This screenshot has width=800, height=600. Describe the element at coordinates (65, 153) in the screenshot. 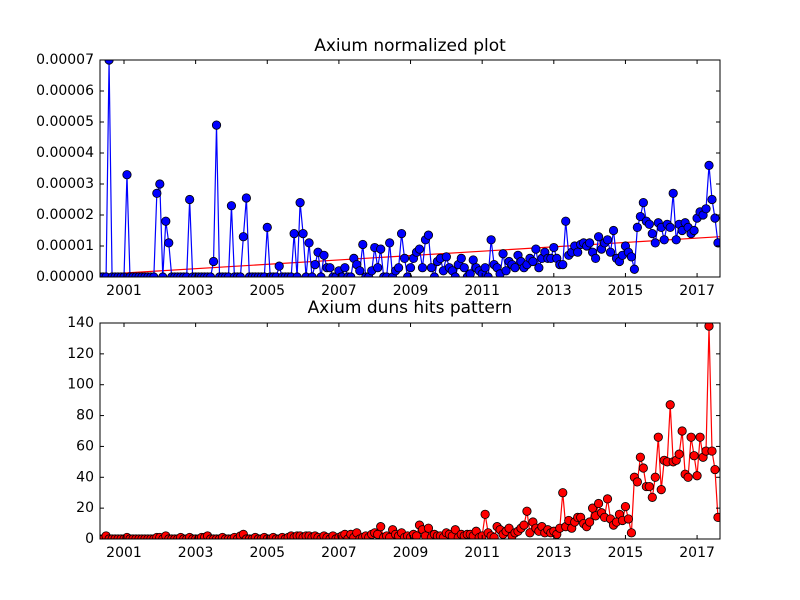

I see `y-tick-label: 0.00004` at that location.